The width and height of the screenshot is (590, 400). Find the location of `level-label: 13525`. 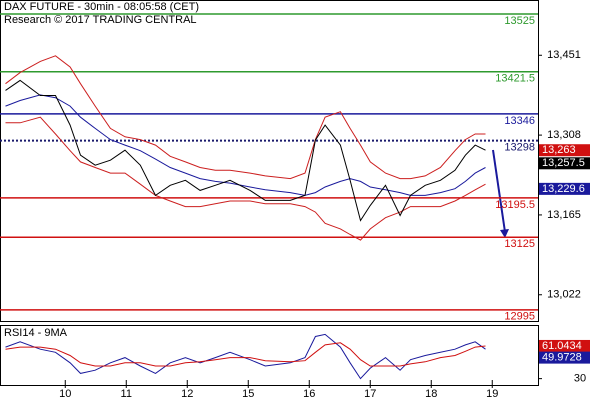

level-label: 13525 is located at coordinates (519, 21).